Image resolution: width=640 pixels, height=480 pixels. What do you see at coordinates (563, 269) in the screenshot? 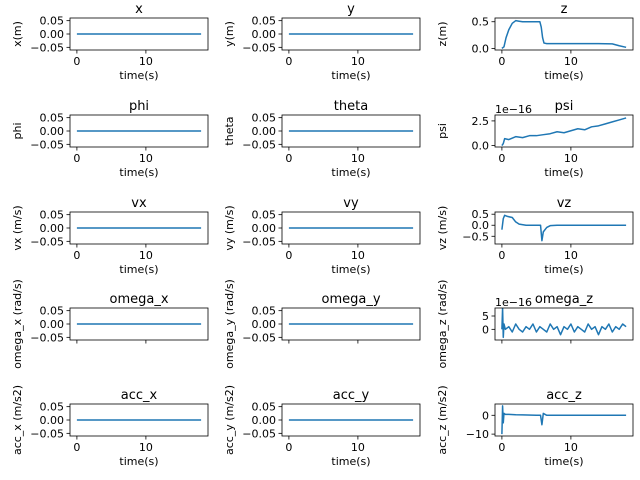
I see `x-axis-label-vz: time(s)` at bounding box center [563, 269].